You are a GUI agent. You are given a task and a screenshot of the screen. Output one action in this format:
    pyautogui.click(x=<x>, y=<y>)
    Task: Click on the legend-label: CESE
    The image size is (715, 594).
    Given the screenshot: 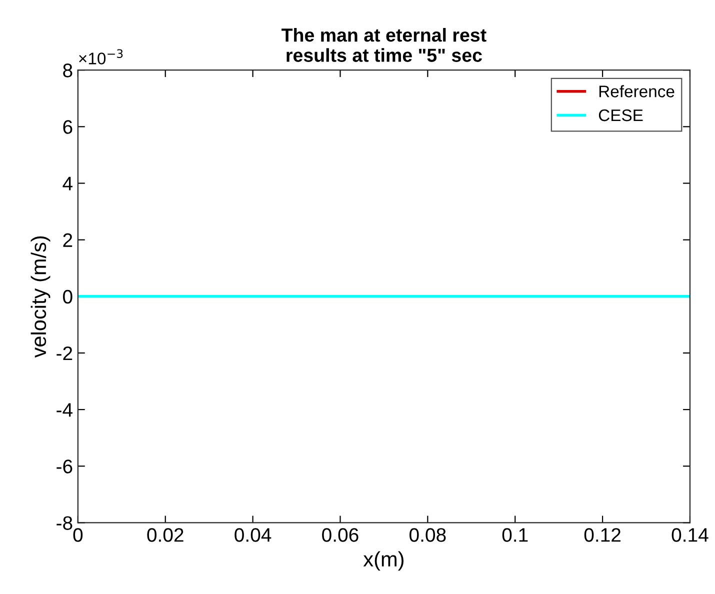 What is the action you would take?
    pyautogui.click(x=620, y=115)
    